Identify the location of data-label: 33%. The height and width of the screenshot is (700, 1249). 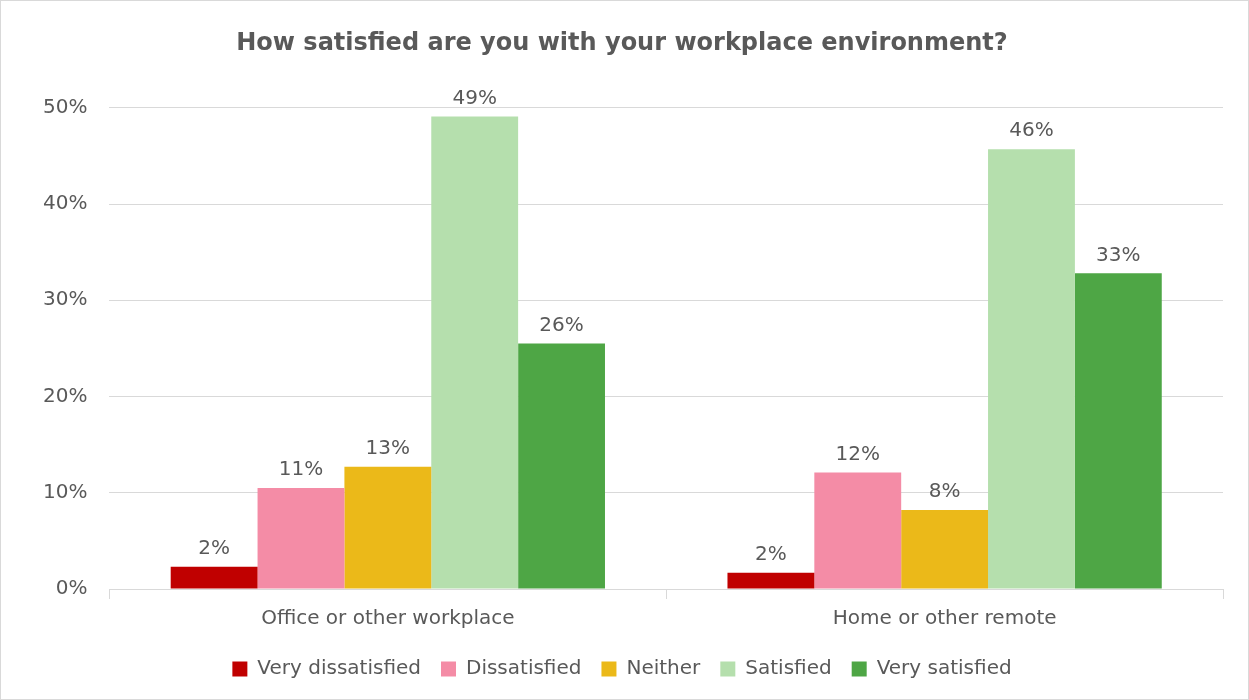
(1118, 253).